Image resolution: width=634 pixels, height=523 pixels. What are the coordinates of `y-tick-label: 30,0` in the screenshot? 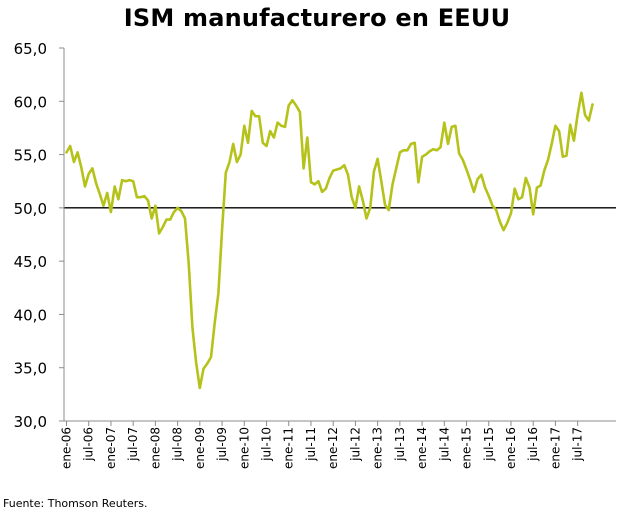 It's located at (30, 422).